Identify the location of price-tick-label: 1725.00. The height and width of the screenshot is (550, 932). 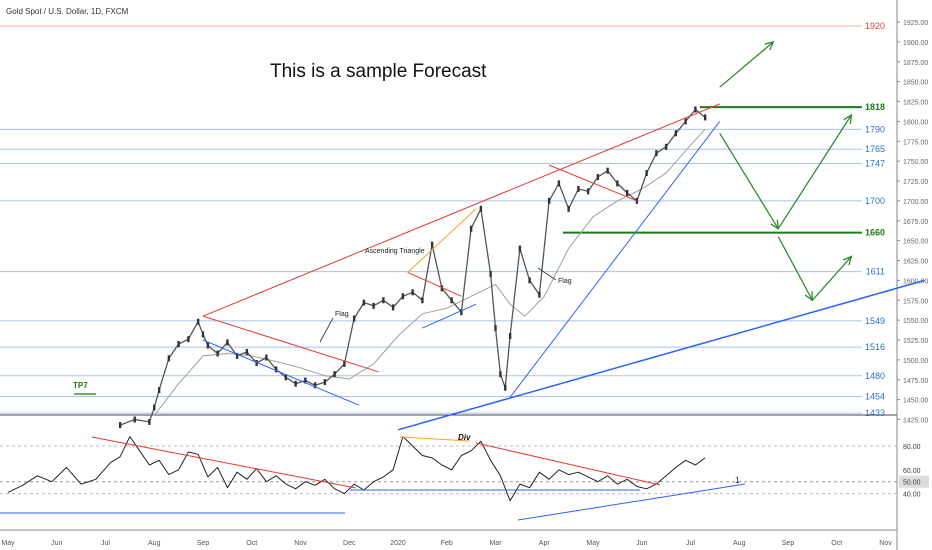
(915, 182).